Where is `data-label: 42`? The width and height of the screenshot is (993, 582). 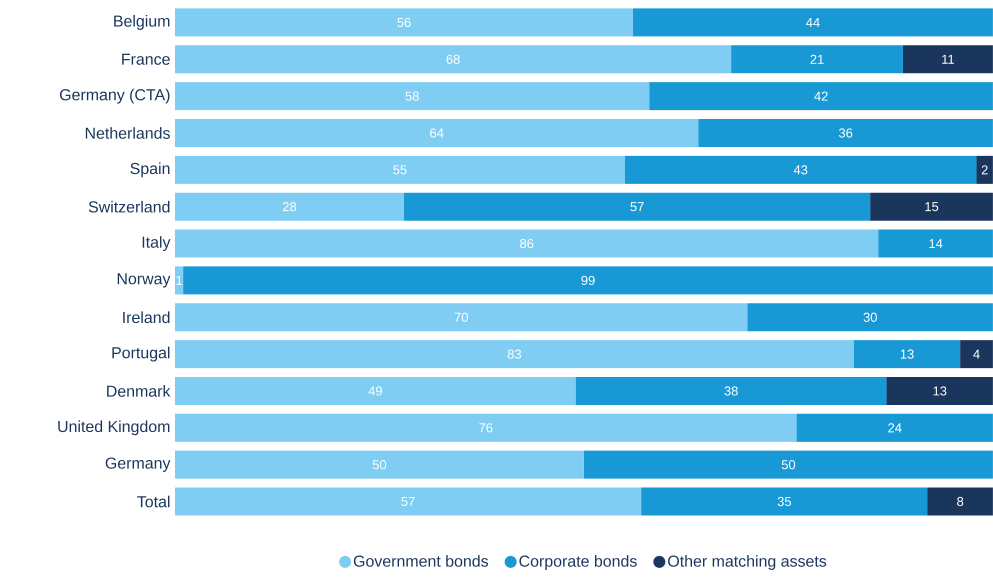 data-label: 42 is located at coordinates (821, 96).